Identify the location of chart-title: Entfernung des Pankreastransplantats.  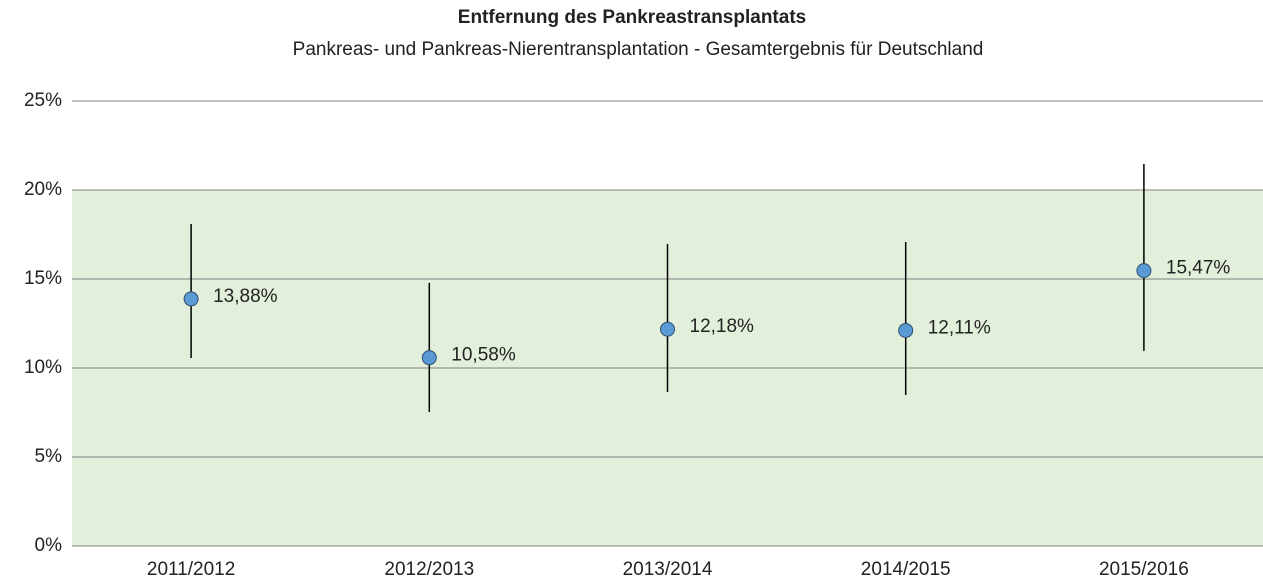
(632, 17).